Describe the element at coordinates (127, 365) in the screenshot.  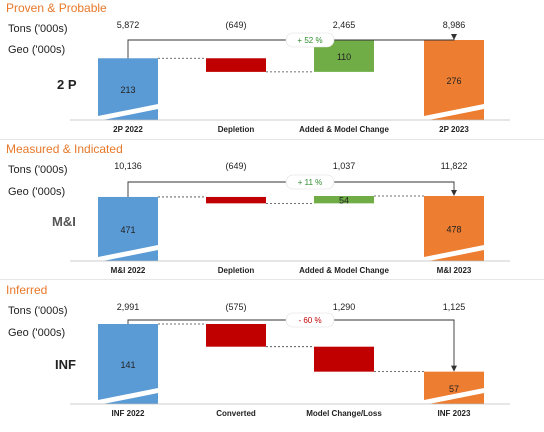
I see `geo-value: 141` at that location.